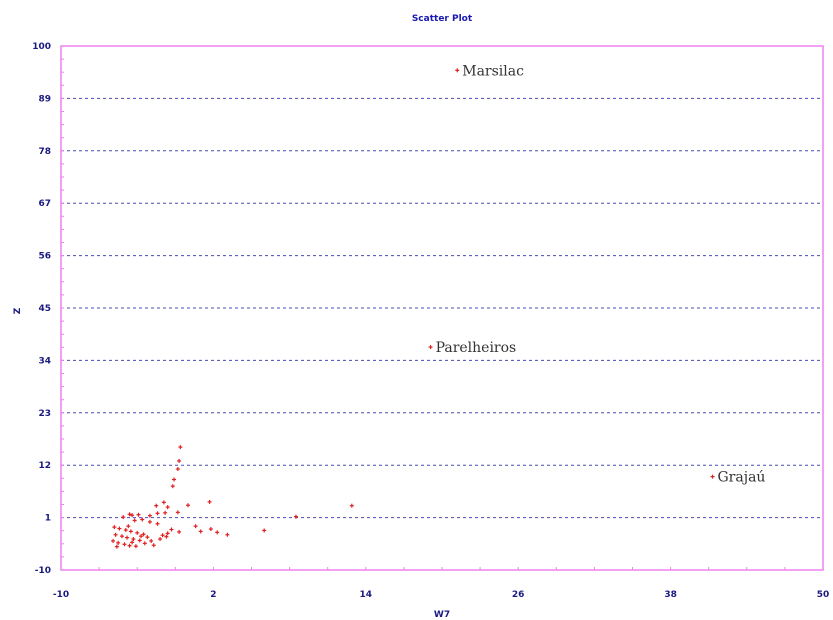 This screenshot has height=620, width=833. I want to click on y-axis-label: Z, so click(18, 310).